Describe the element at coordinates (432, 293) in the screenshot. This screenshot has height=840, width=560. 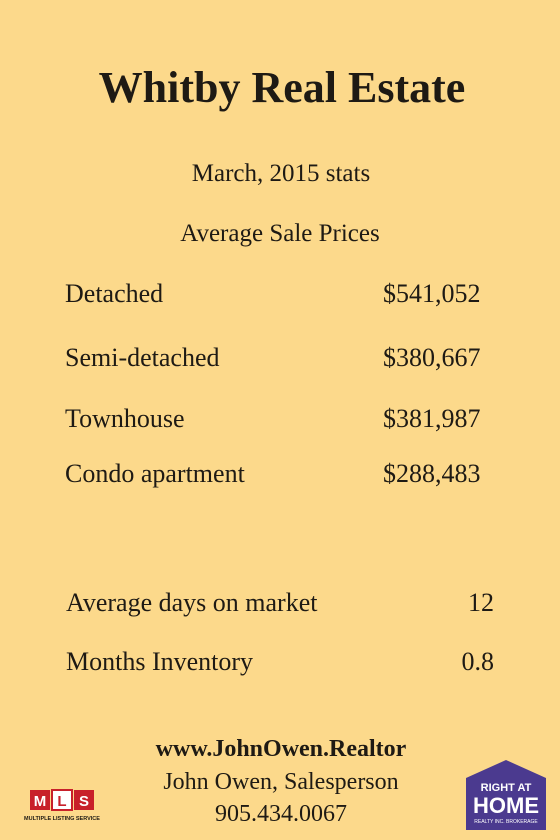
I see `row-value: $541,052` at that location.